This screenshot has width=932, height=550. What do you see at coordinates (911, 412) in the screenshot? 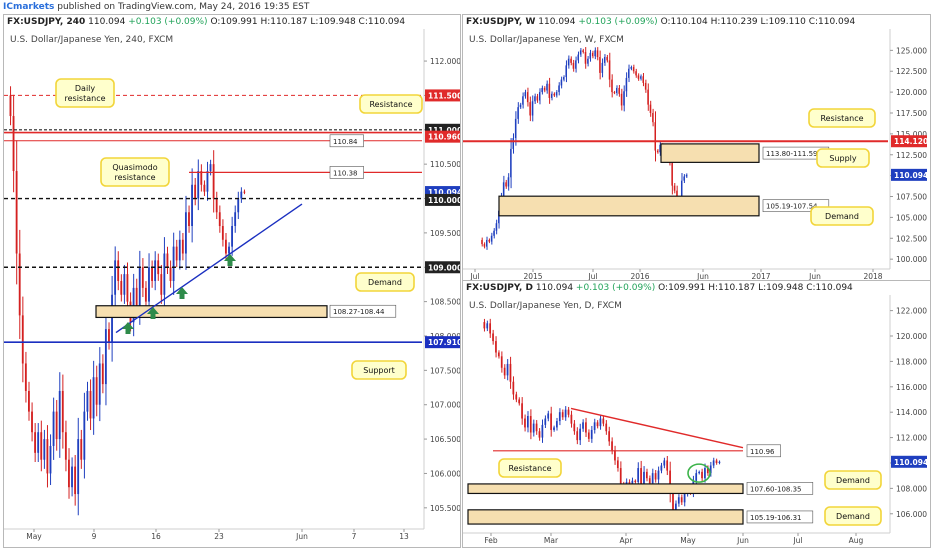
I see `y-tick-label: 114.000` at bounding box center [911, 412].